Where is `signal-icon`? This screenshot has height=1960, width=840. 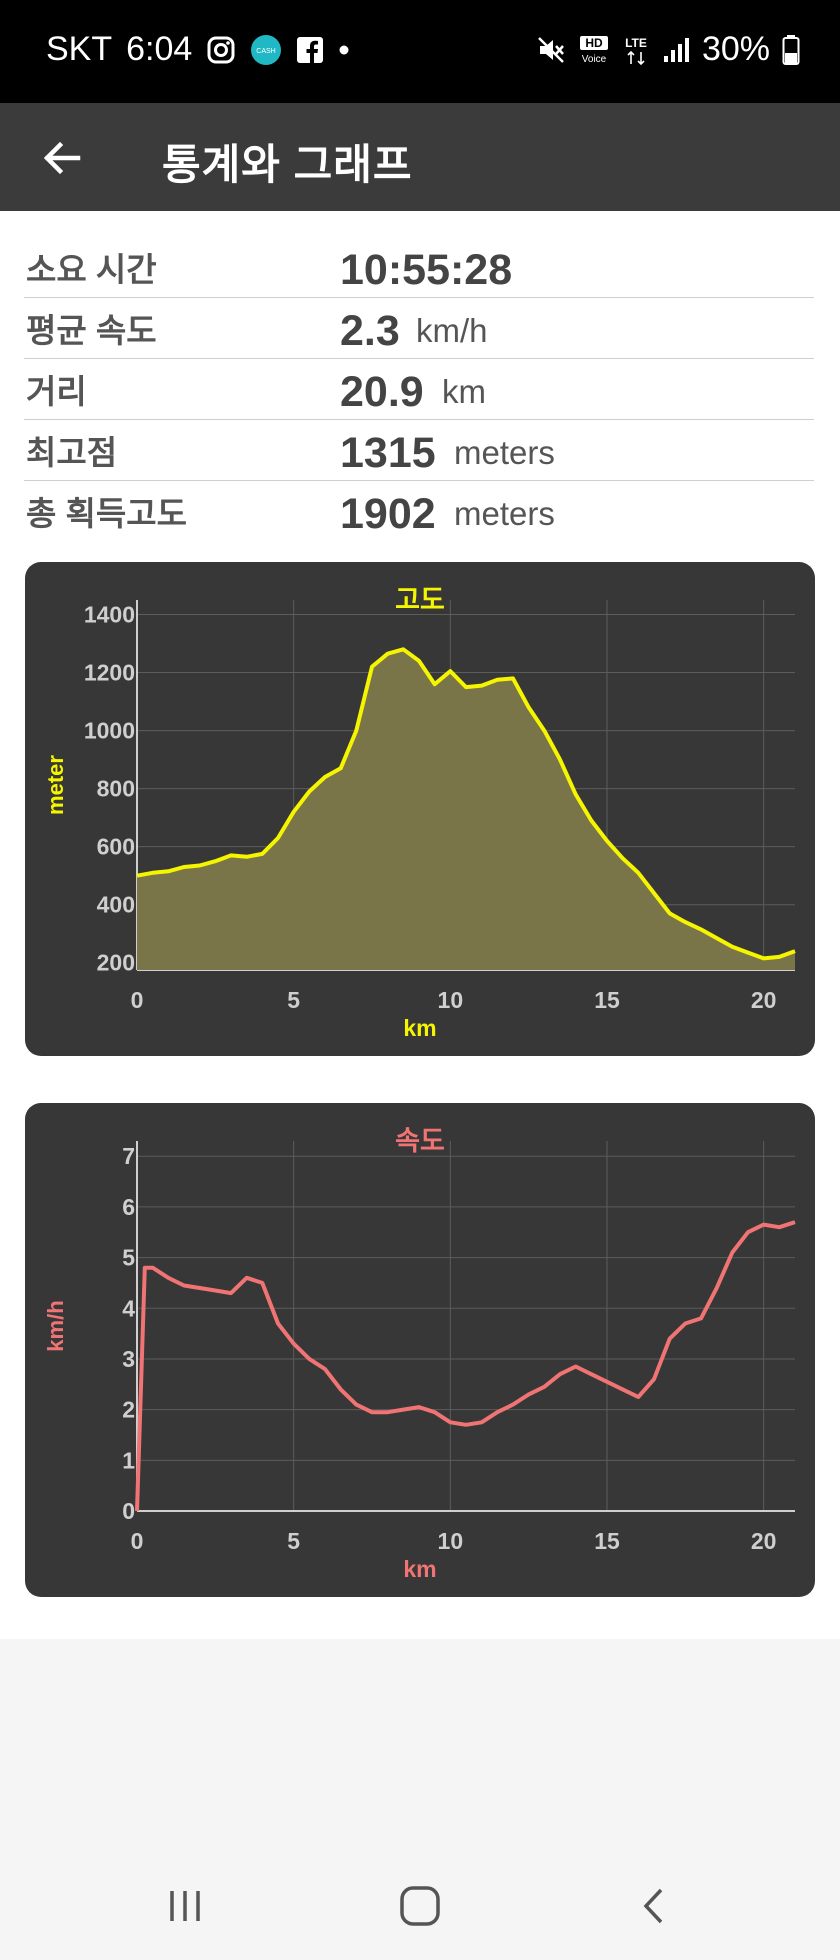 signal-icon is located at coordinates (676, 50).